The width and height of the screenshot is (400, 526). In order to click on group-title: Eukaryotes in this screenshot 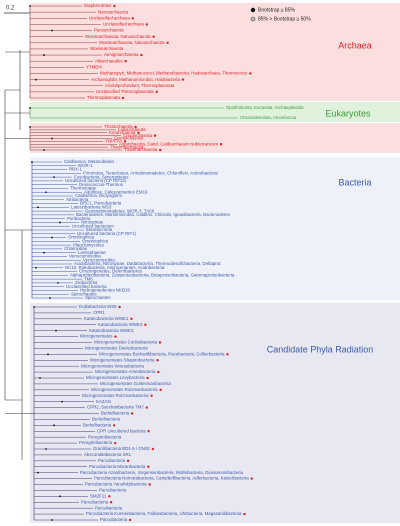, I will do `click(348, 113)`.